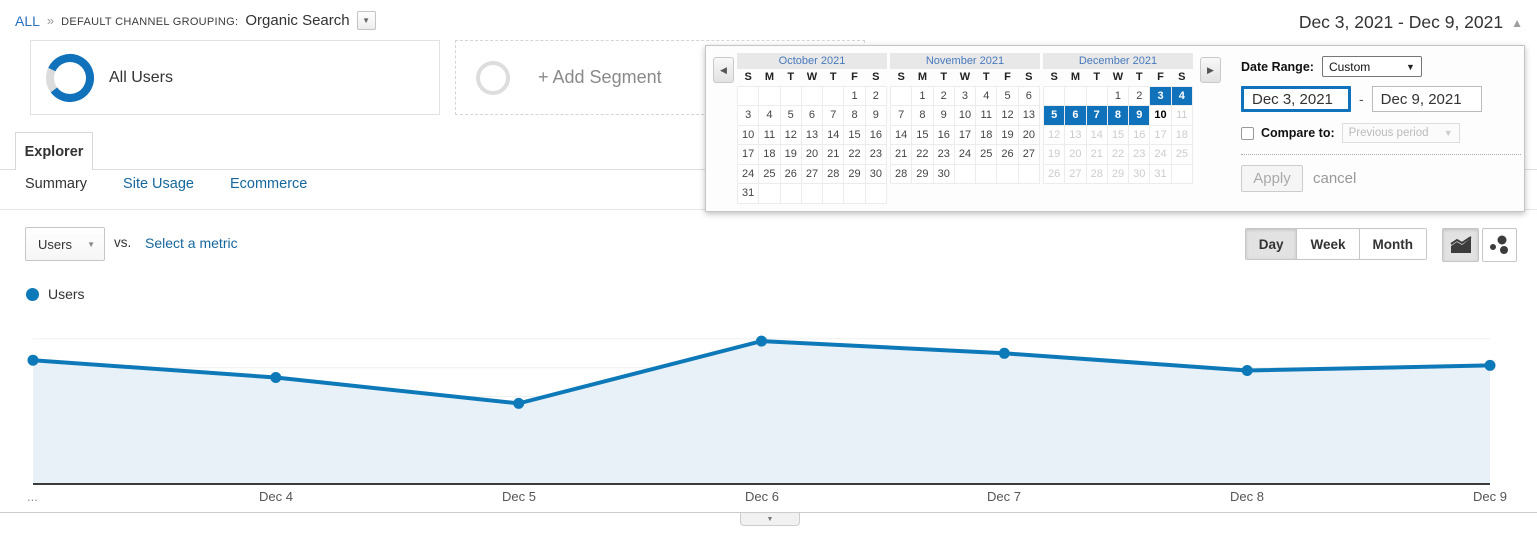 This screenshot has width=1537, height=533. Describe the element at coordinates (158, 184) in the screenshot. I see `subtab-site-usage: Site Usage` at that location.